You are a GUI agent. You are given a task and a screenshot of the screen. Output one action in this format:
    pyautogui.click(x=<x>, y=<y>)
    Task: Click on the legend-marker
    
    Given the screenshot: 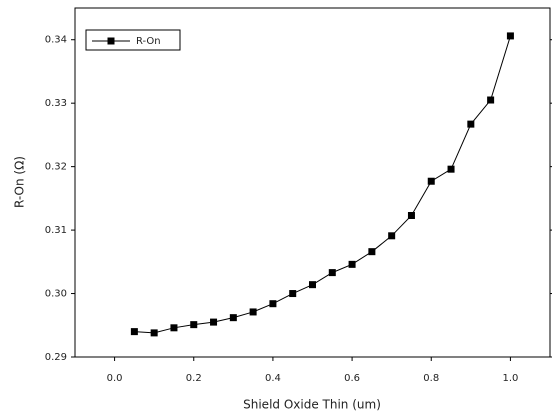 What is the action you would take?
    pyautogui.click(x=111, y=41)
    